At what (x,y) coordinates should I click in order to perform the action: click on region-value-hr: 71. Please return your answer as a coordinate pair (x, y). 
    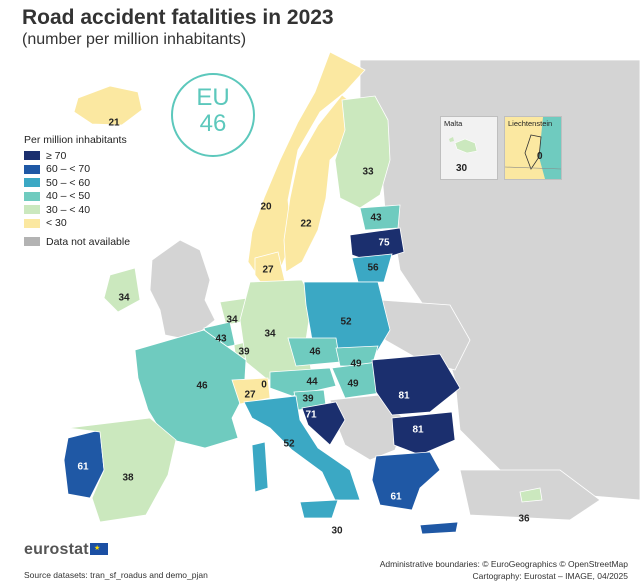
    Looking at the image, I should click on (311, 415).